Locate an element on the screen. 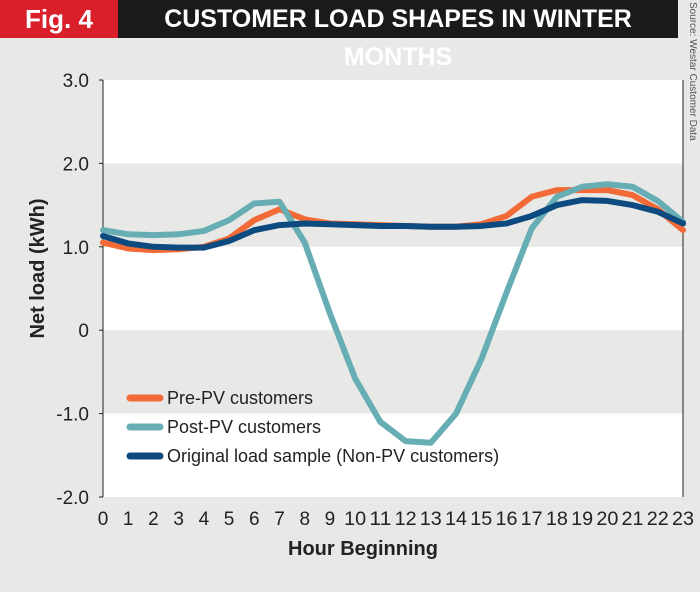 This screenshot has height=592, width=700. x-tick-label: 17 is located at coordinates (532, 519).